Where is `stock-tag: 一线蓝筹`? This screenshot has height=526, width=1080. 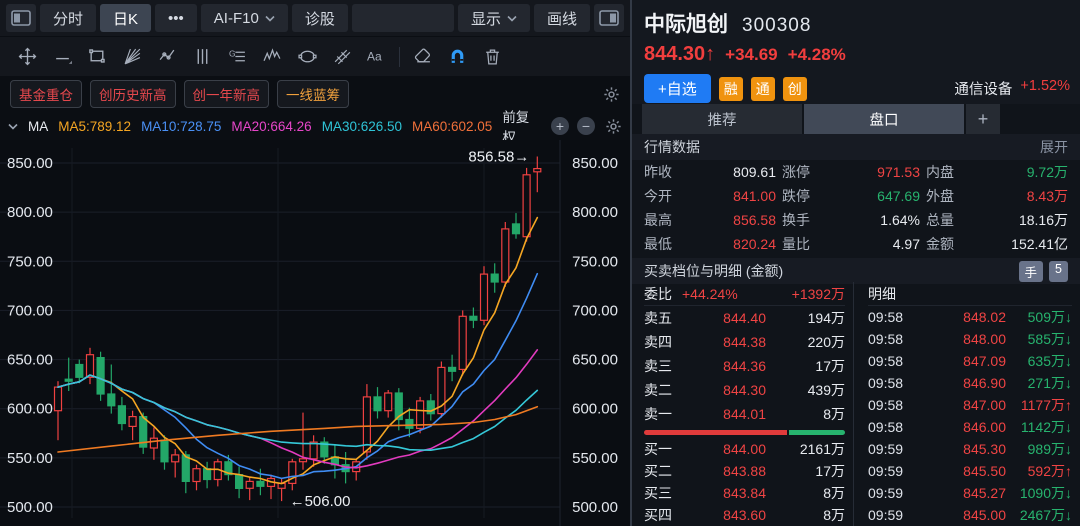 stock-tag: 一线蓝筹 is located at coordinates (313, 94).